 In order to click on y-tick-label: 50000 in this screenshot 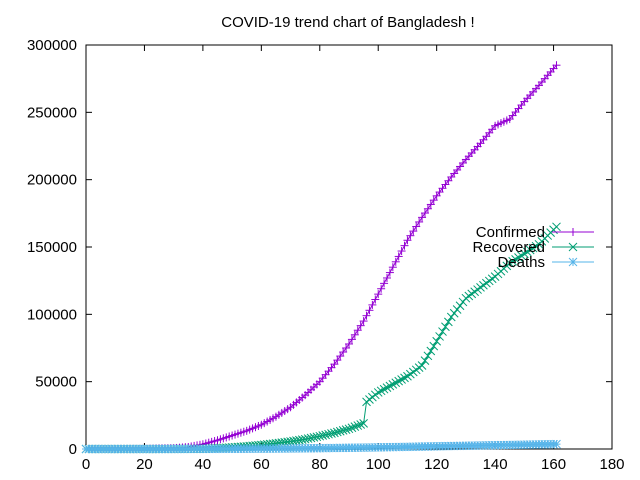, I will do `click(56, 382)`.